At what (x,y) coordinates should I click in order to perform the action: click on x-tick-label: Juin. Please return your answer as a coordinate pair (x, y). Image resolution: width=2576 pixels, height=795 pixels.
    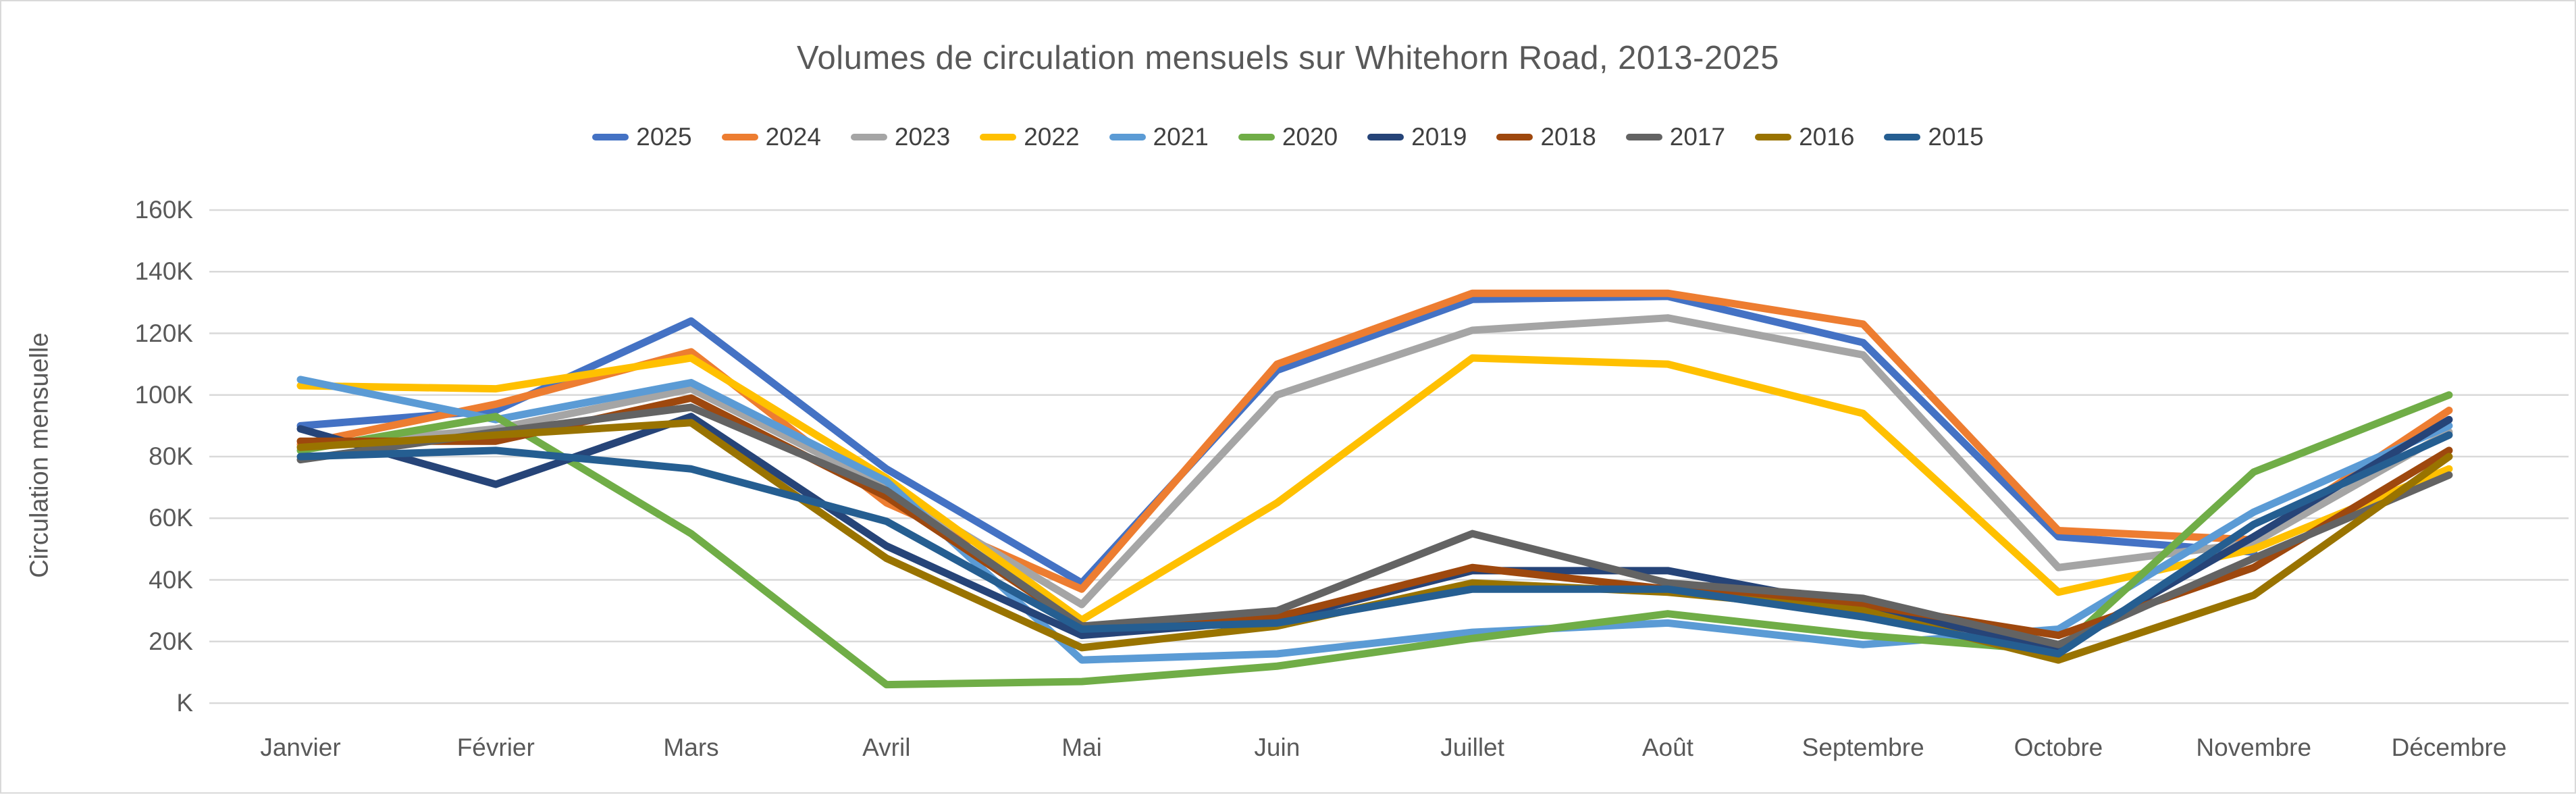
    Looking at the image, I should click on (1277, 747).